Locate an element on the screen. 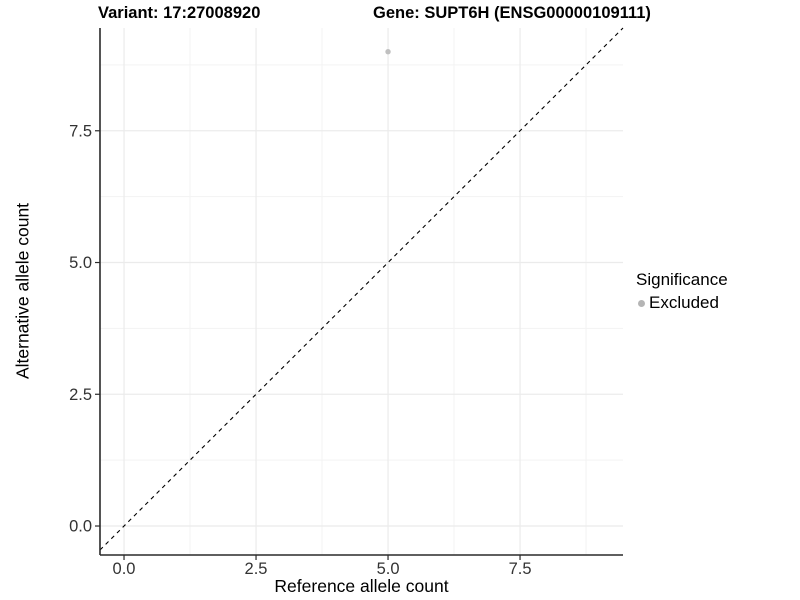 This screenshot has width=800, height=600. x-tick-label: 5.0 is located at coordinates (388, 569).